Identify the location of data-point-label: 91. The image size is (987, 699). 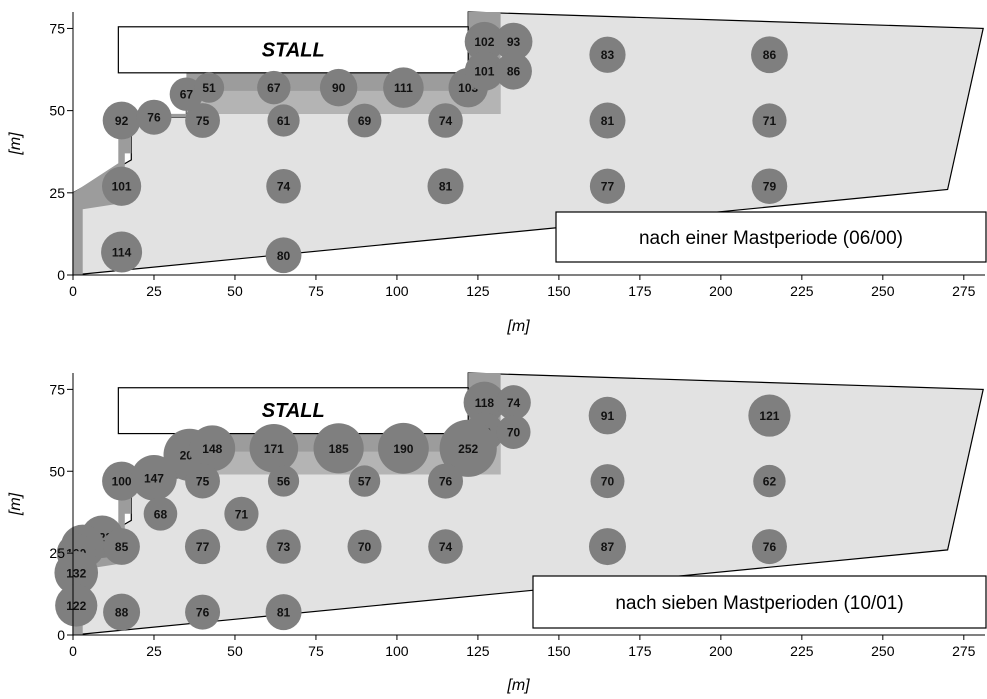
(608, 416).